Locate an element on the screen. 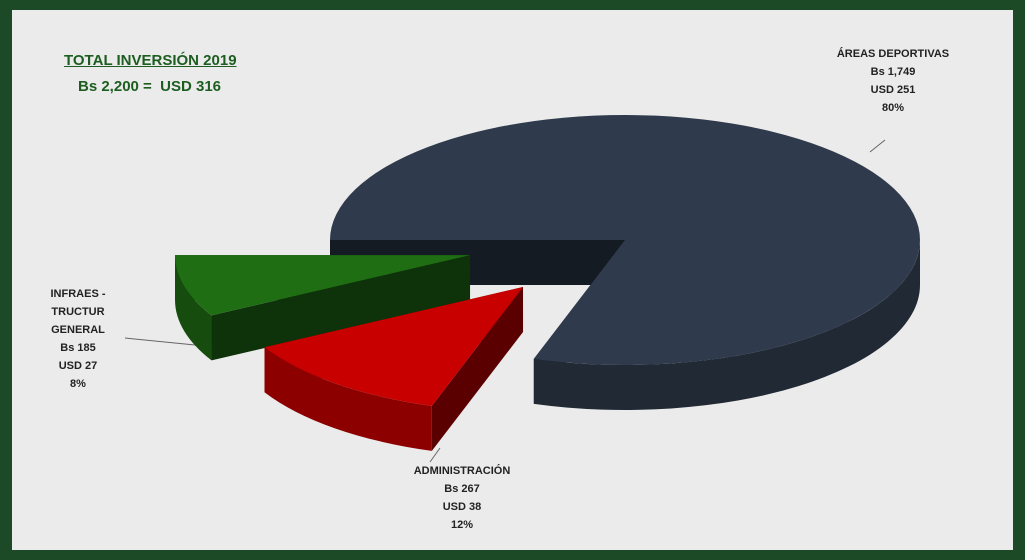  chart-subtitle: Bs 2,200 = USD 316 is located at coordinates (150, 86).